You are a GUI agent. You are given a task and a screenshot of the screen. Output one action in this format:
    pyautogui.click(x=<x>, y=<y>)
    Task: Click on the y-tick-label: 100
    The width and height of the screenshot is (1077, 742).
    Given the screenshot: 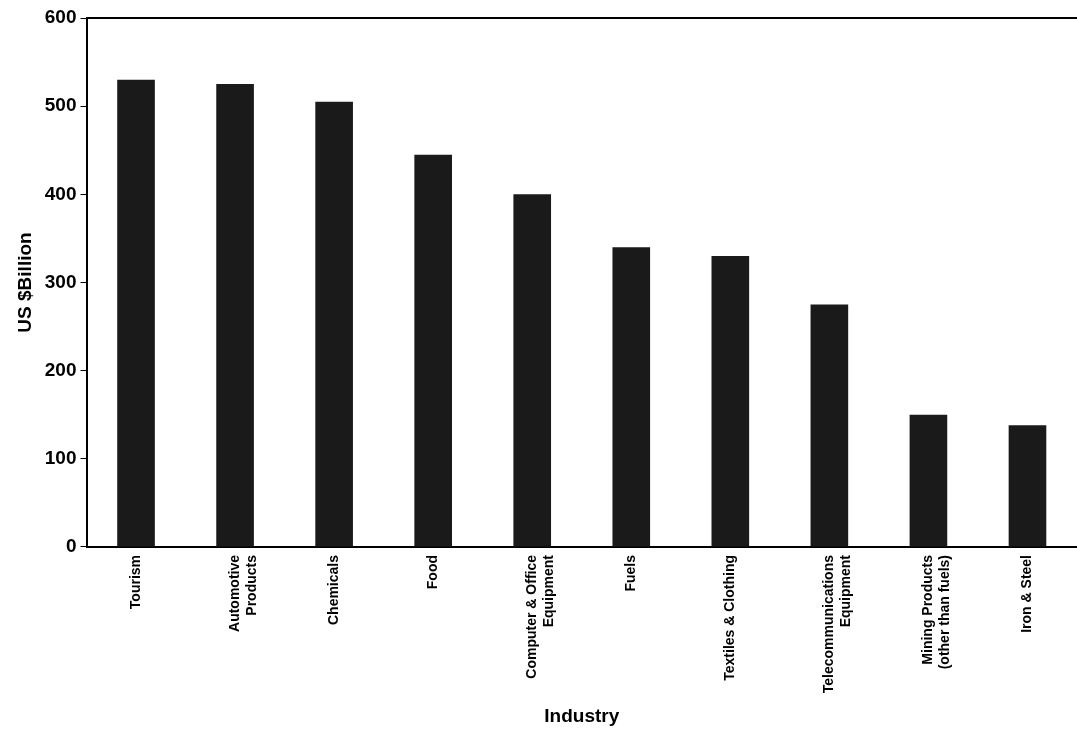 What is the action you would take?
    pyautogui.click(x=60, y=458)
    